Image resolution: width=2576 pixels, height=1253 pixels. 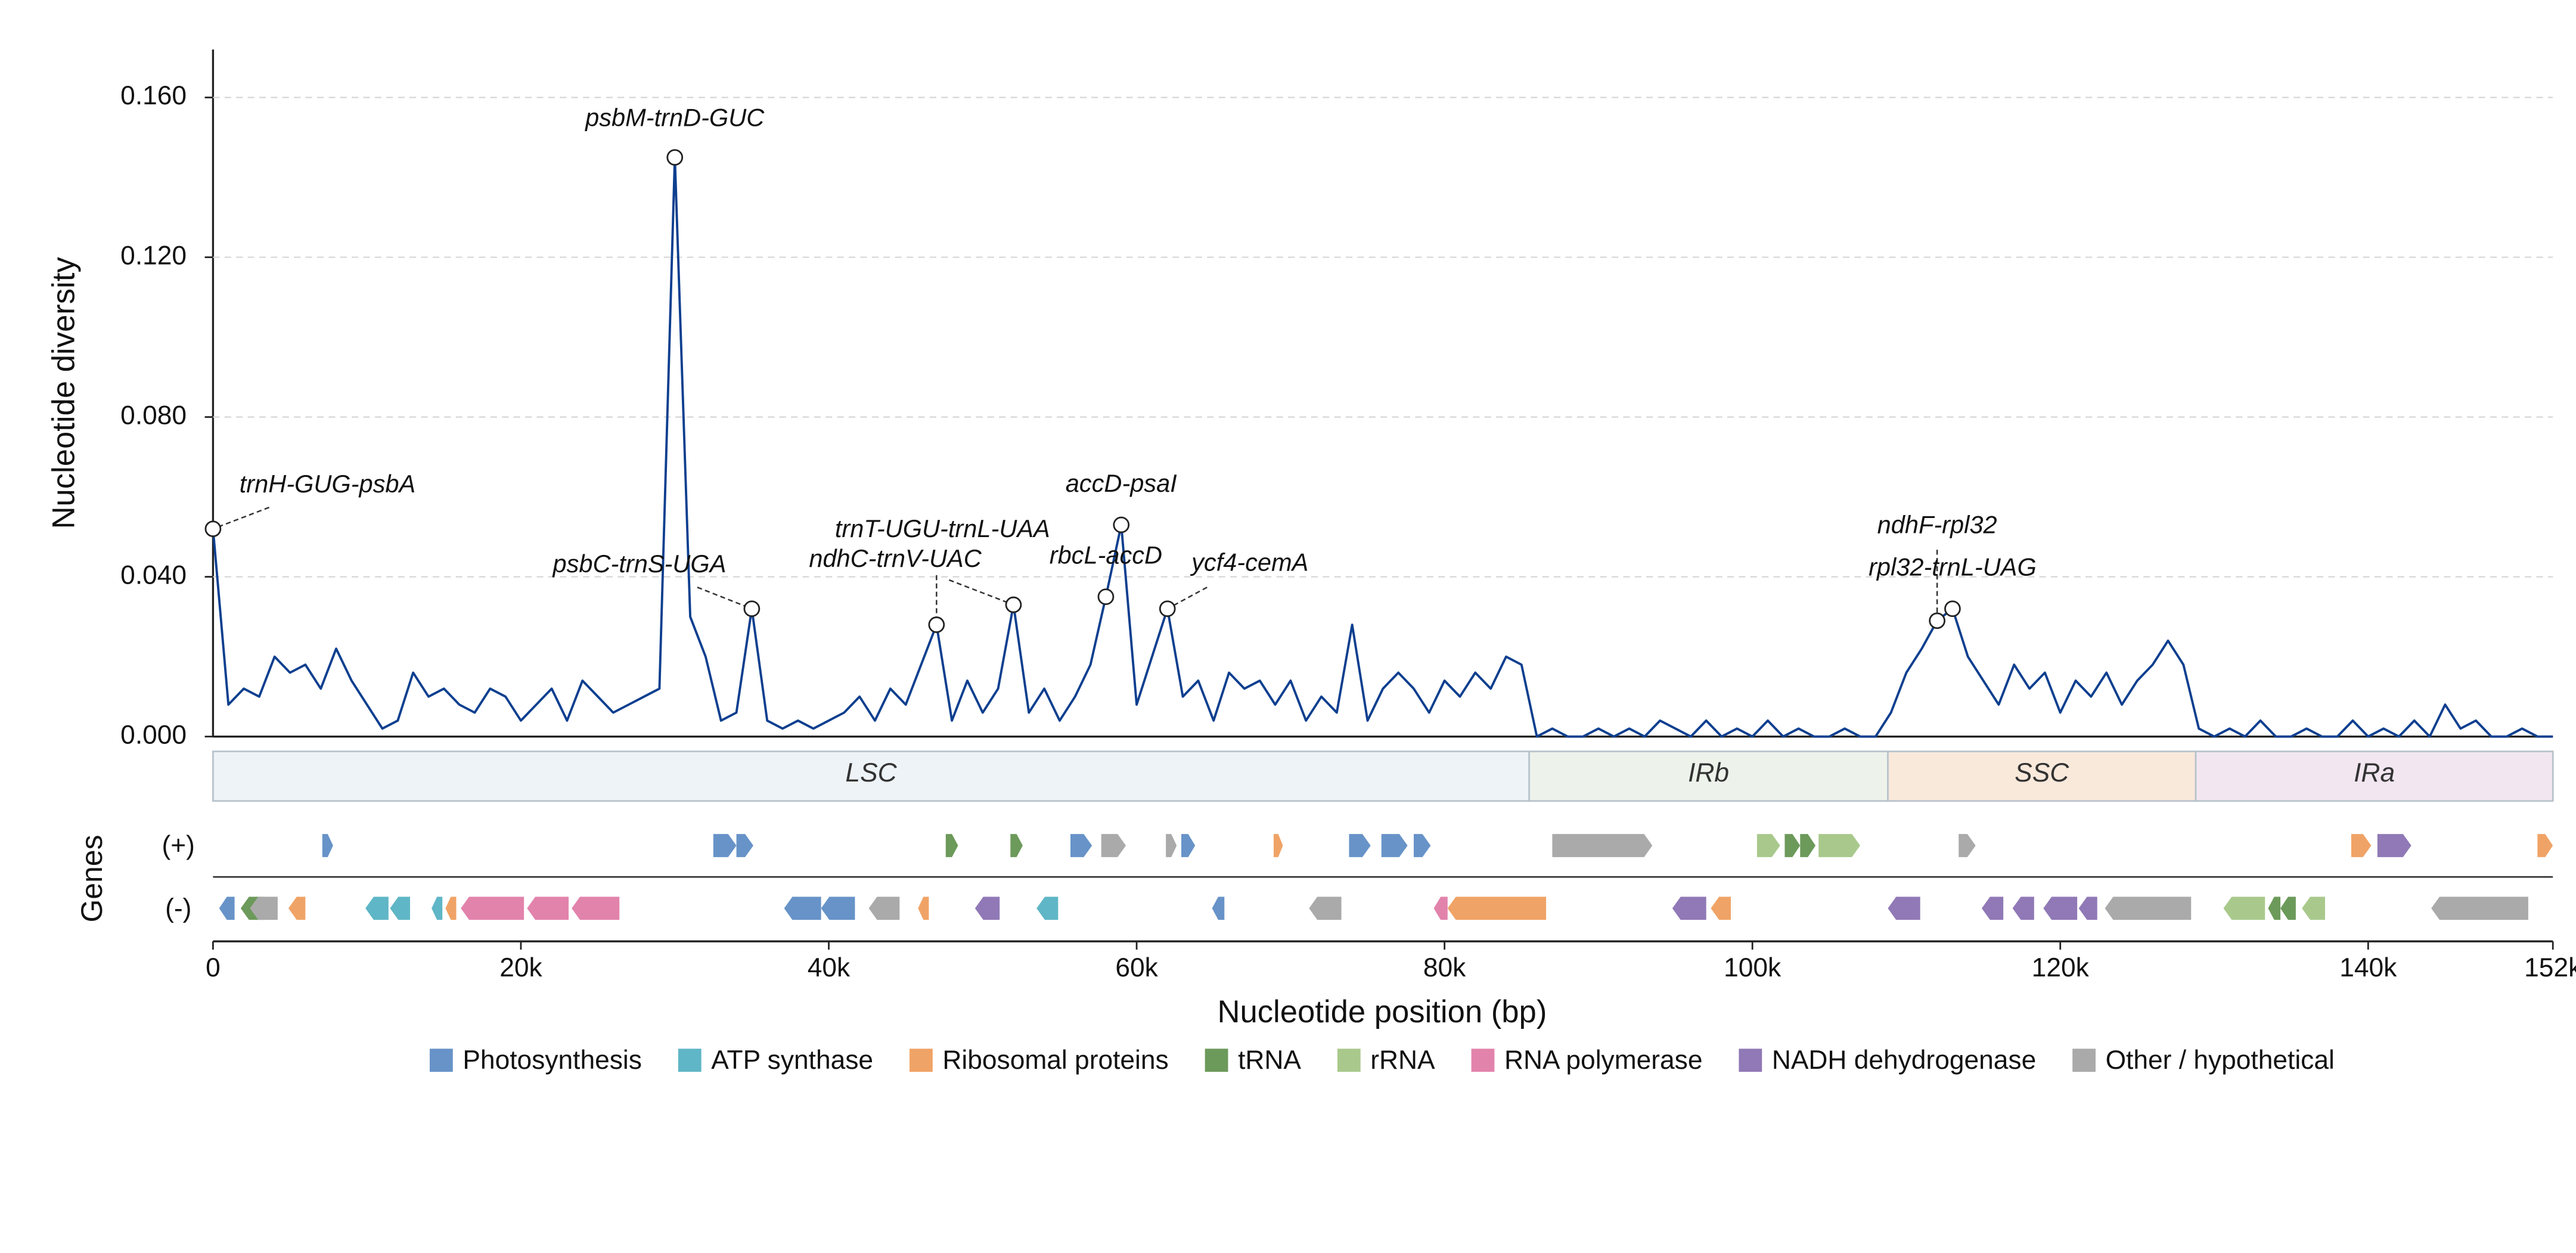 What do you see at coordinates (2550, 967) in the screenshot?
I see `x-tick-label: 152k` at bounding box center [2550, 967].